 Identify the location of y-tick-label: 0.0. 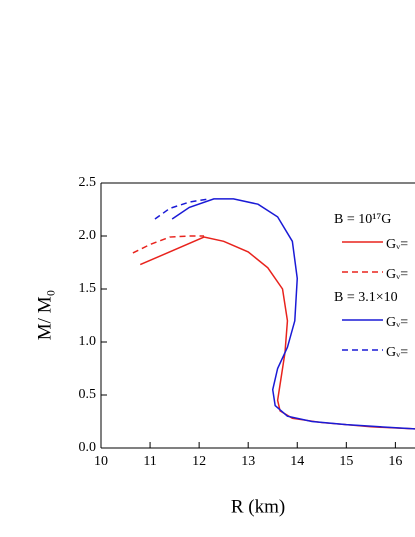
(88, 447).